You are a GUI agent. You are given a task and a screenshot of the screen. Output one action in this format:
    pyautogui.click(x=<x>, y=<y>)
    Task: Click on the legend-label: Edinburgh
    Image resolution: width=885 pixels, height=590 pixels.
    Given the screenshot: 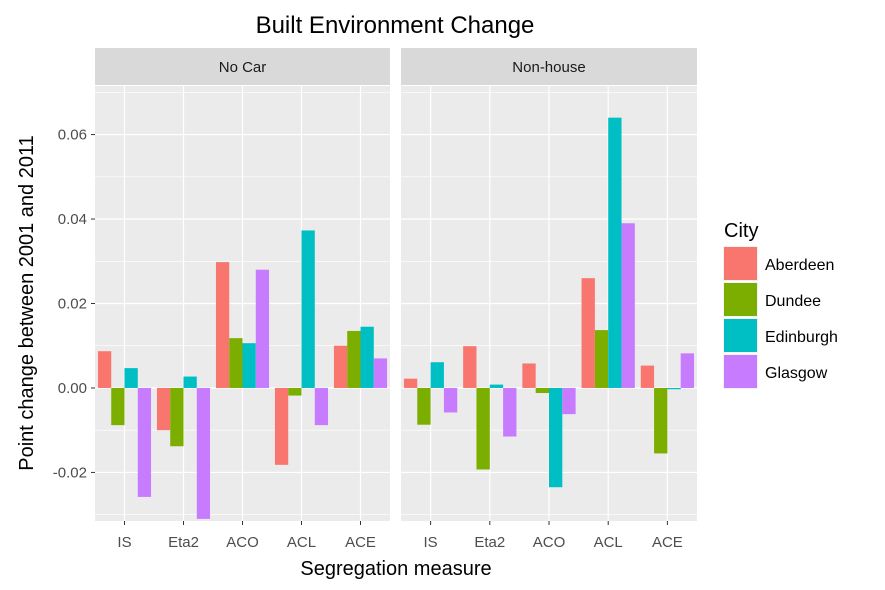 What is the action you would take?
    pyautogui.click(x=801, y=337)
    